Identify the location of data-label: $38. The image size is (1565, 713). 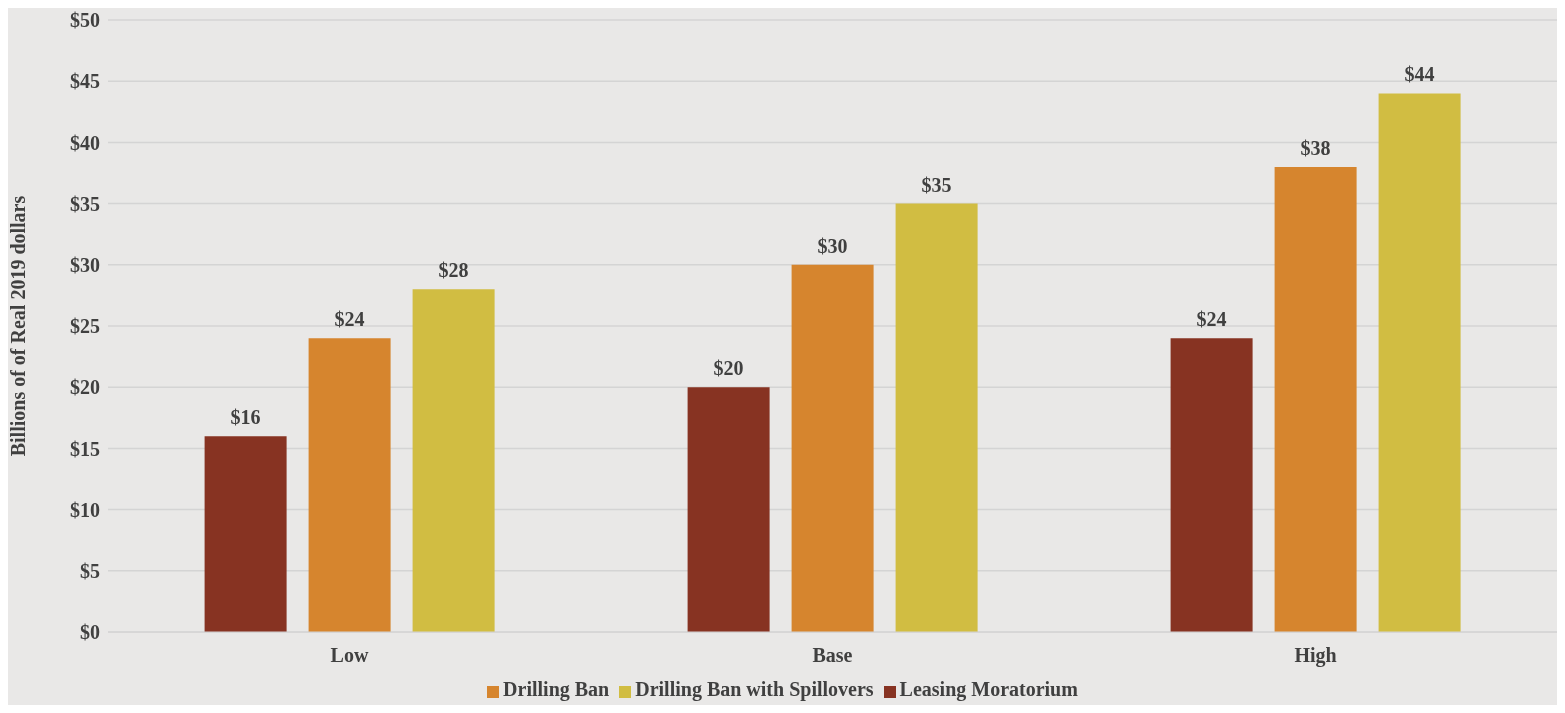
(1315, 147).